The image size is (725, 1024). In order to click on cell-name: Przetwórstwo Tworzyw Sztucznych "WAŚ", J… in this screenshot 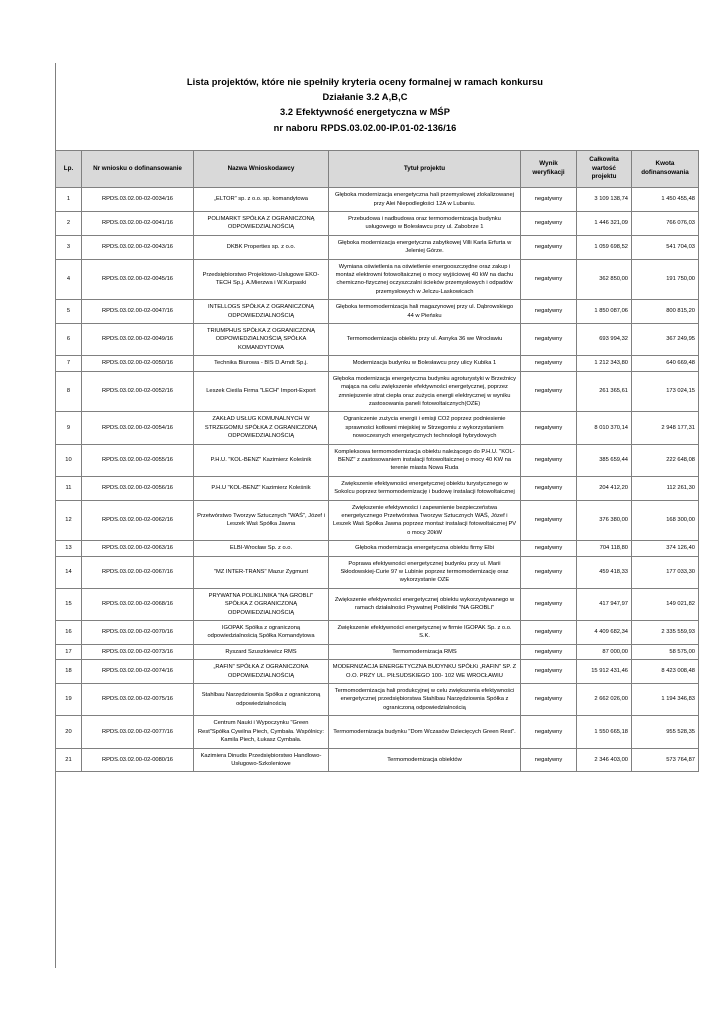, I will do `click(261, 520)`.